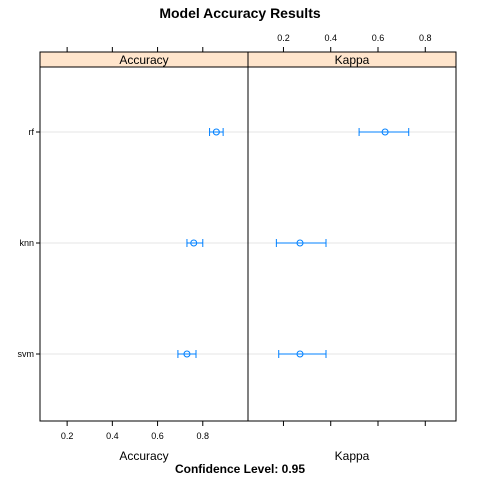 The image size is (480, 480). What do you see at coordinates (67, 436) in the screenshot?
I see `x-tick-label-accuracy-0: 0.2` at bounding box center [67, 436].